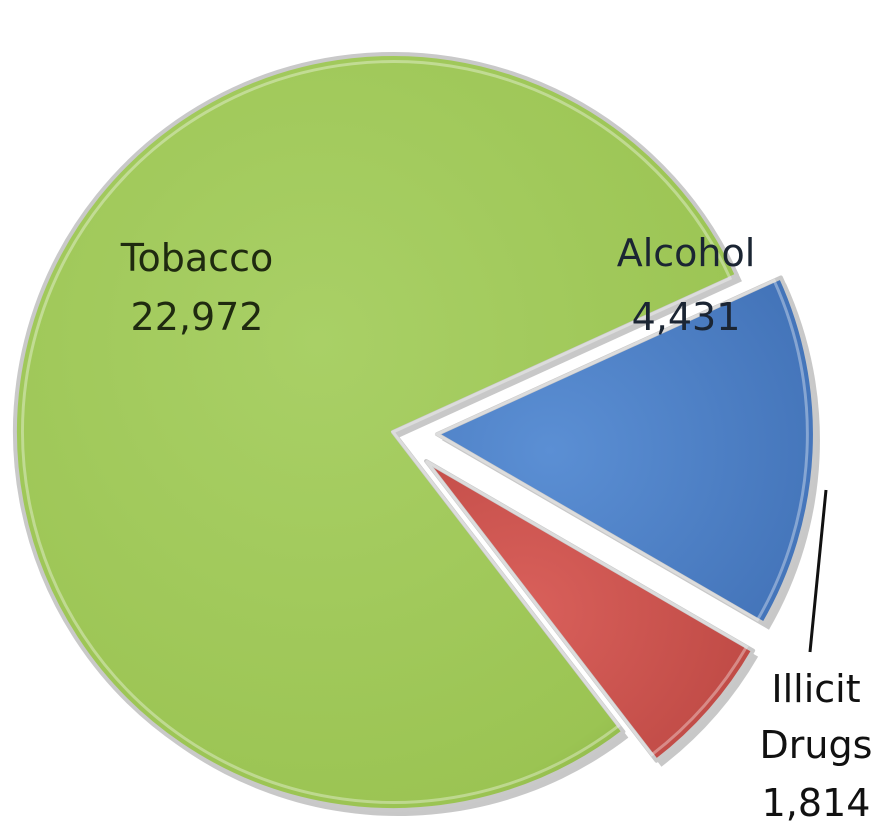  I want to click on pie-slice-illicit-drugs, so click(590, 611).